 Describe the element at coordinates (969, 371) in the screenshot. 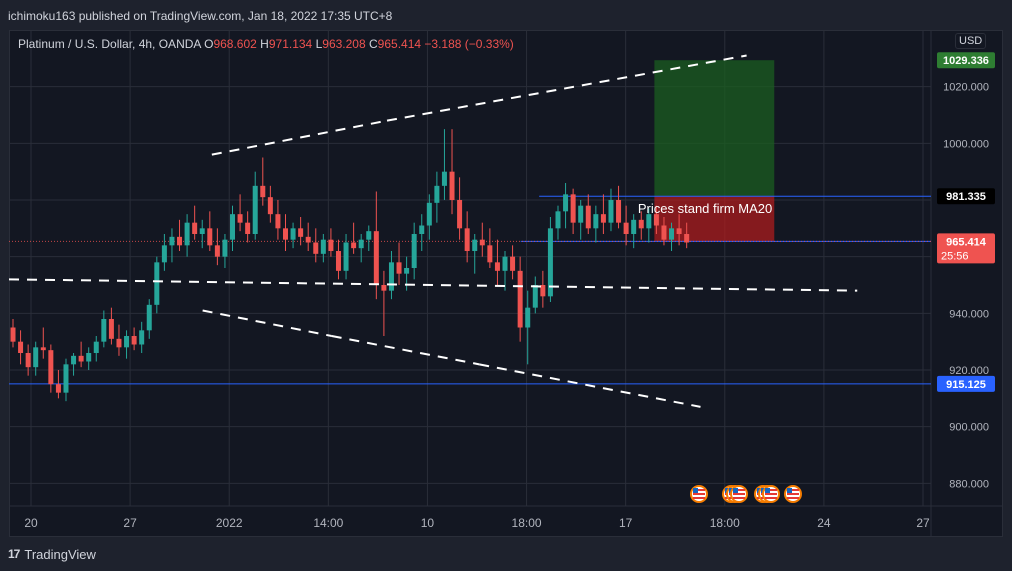

I see `price-tick-label: 920.000` at that location.